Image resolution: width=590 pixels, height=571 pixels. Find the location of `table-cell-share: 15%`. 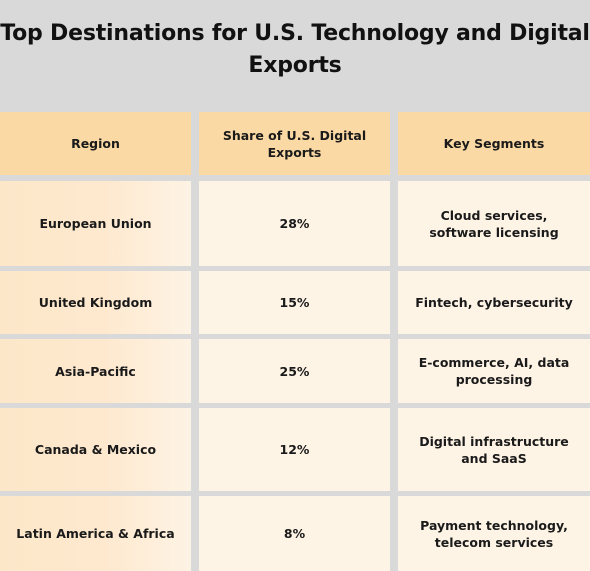

table-cell-share: 15% is located at coordinates (294, 302).